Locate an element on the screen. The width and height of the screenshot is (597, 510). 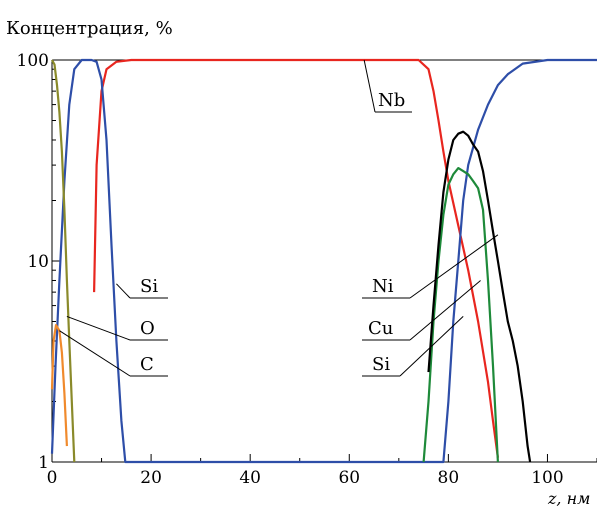
annotation-label: Ni is located at coordinates (383, 286).